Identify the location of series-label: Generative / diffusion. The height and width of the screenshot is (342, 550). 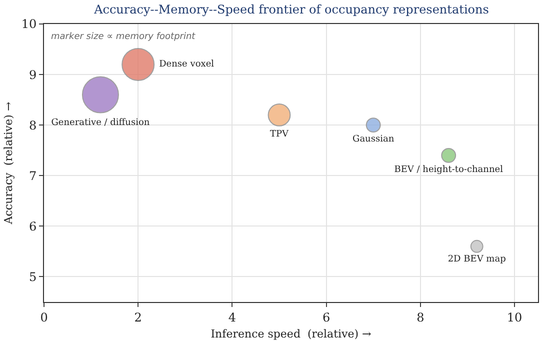
(100, 123).